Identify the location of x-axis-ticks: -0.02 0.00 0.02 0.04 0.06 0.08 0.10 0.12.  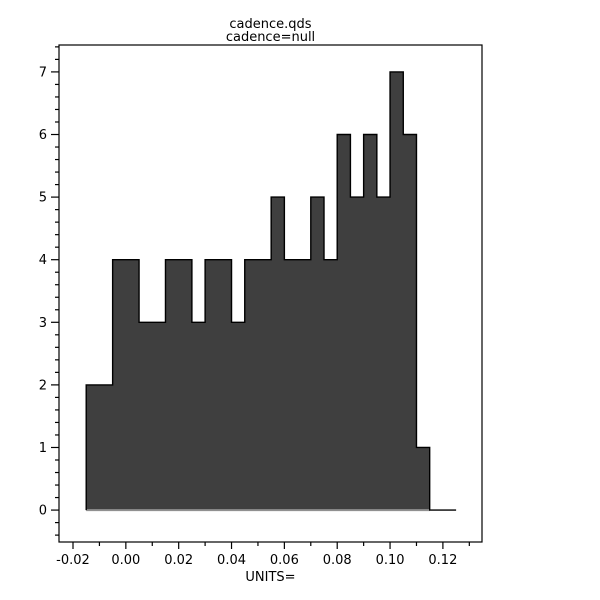
(263, 555).